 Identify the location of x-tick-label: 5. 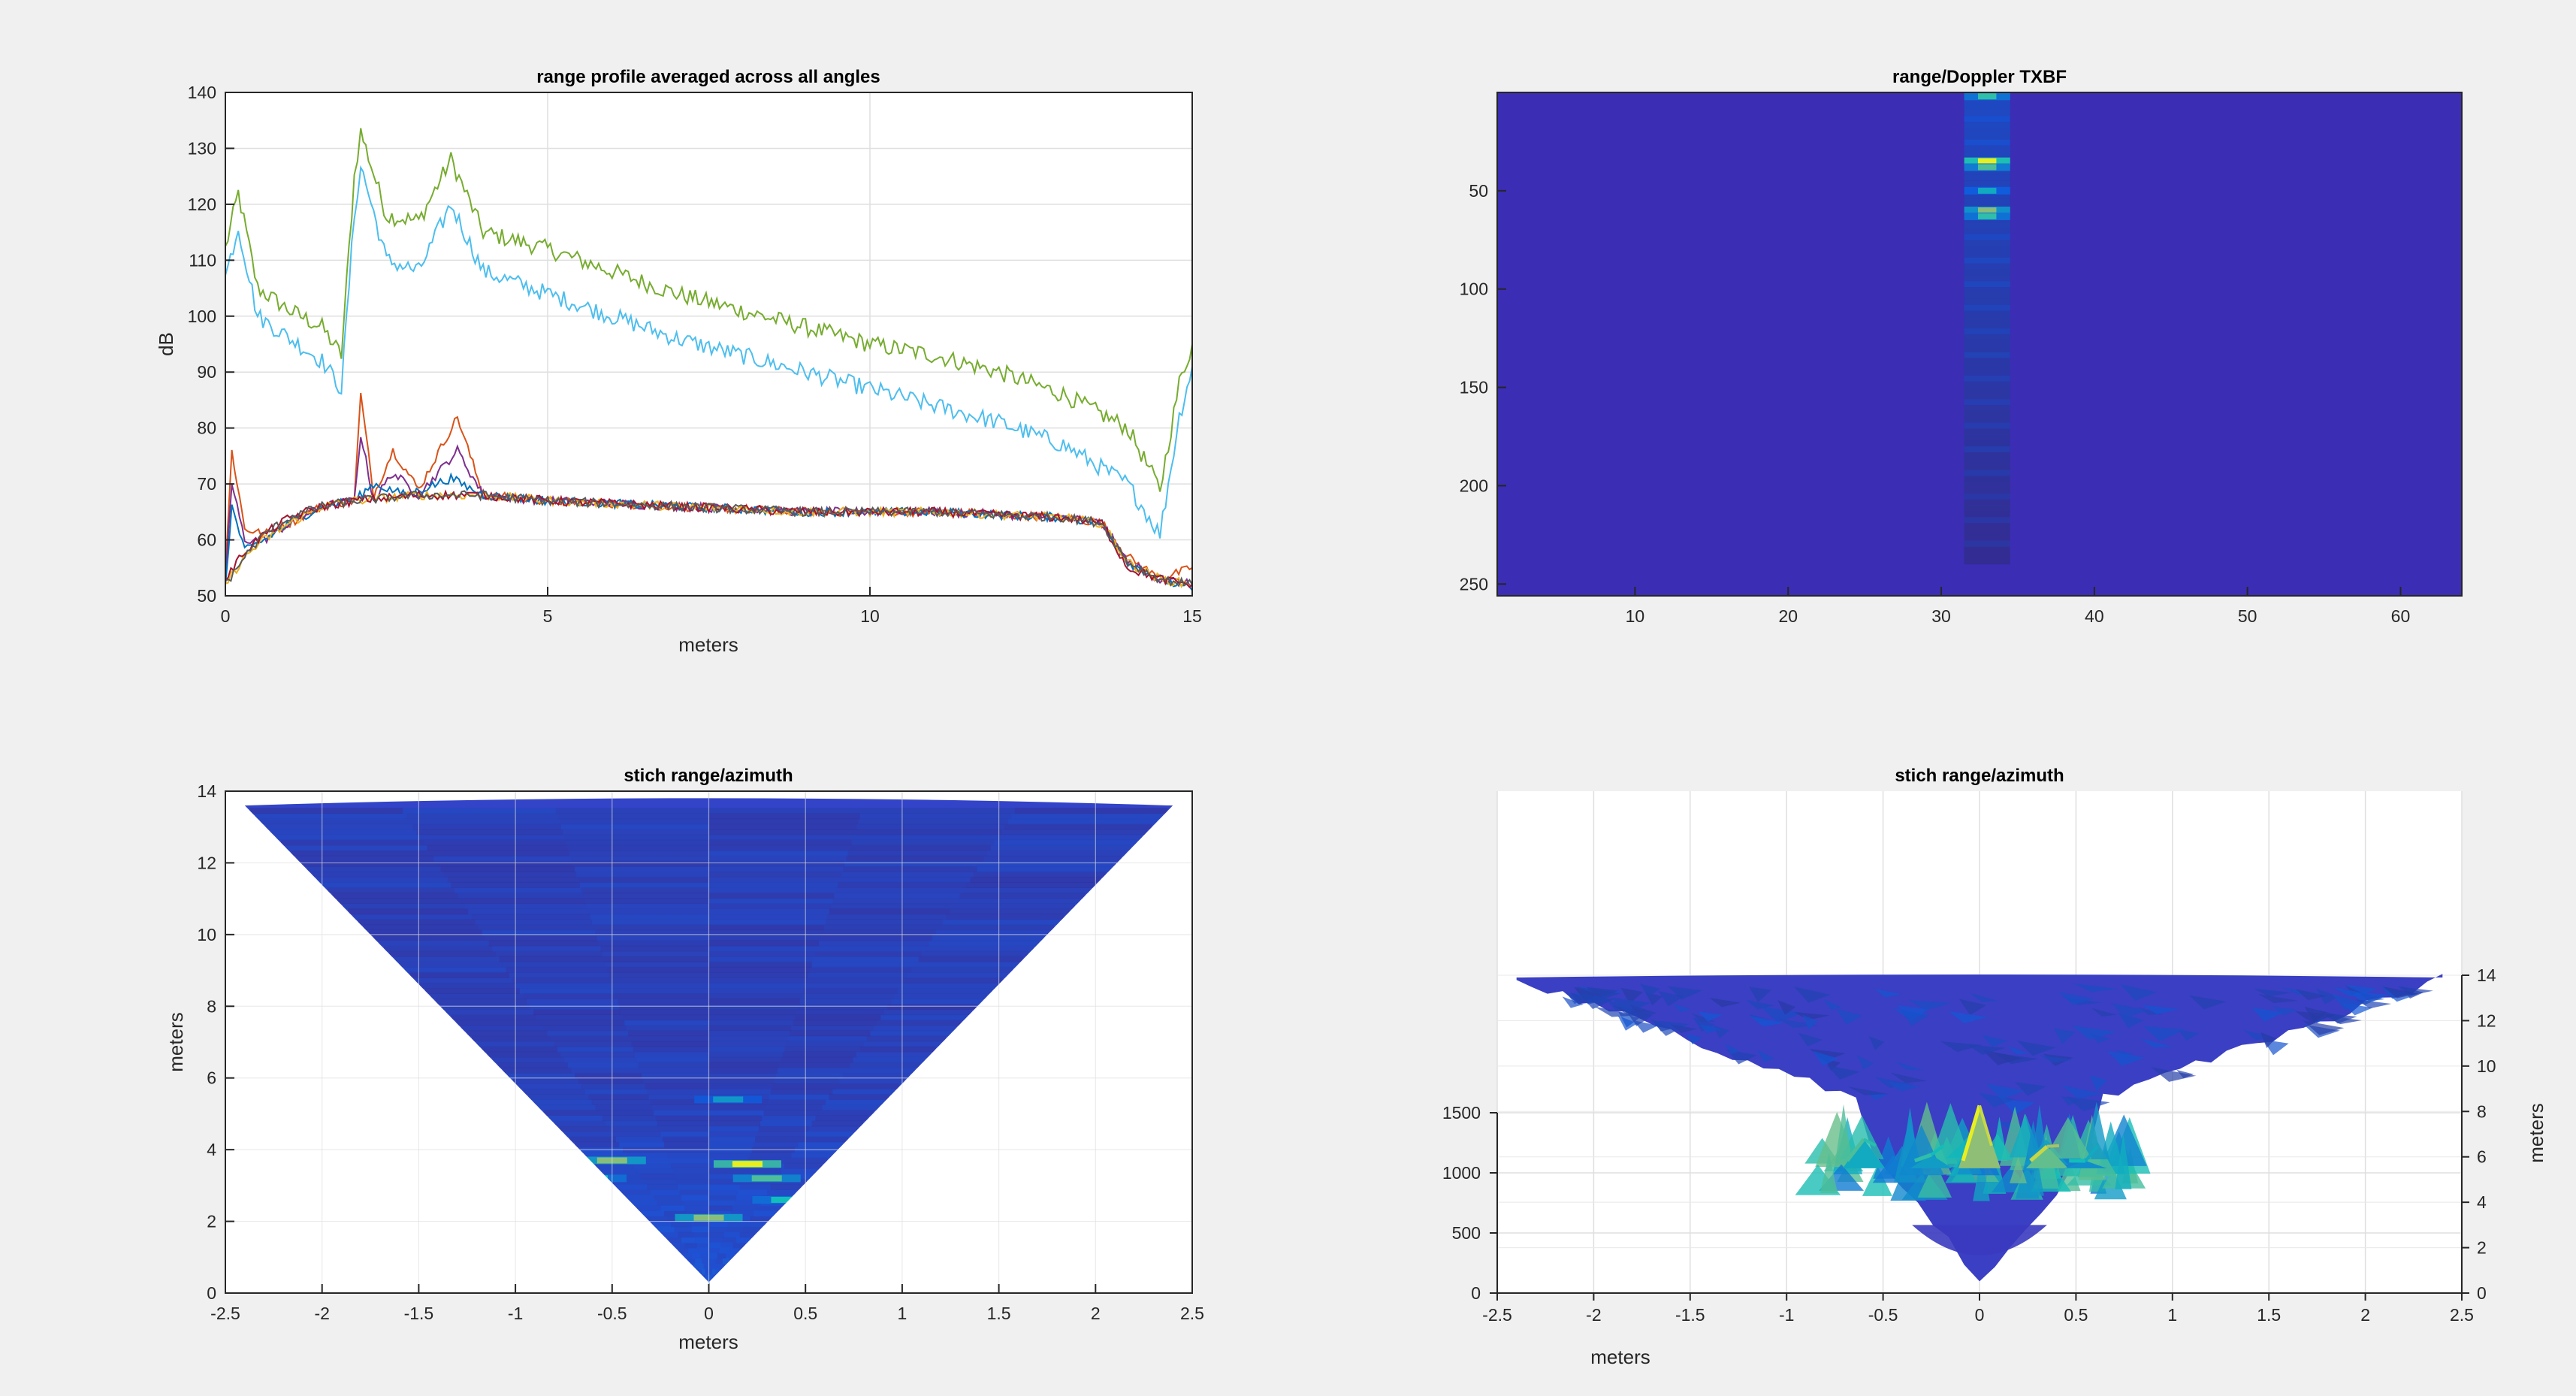
(548, 616).